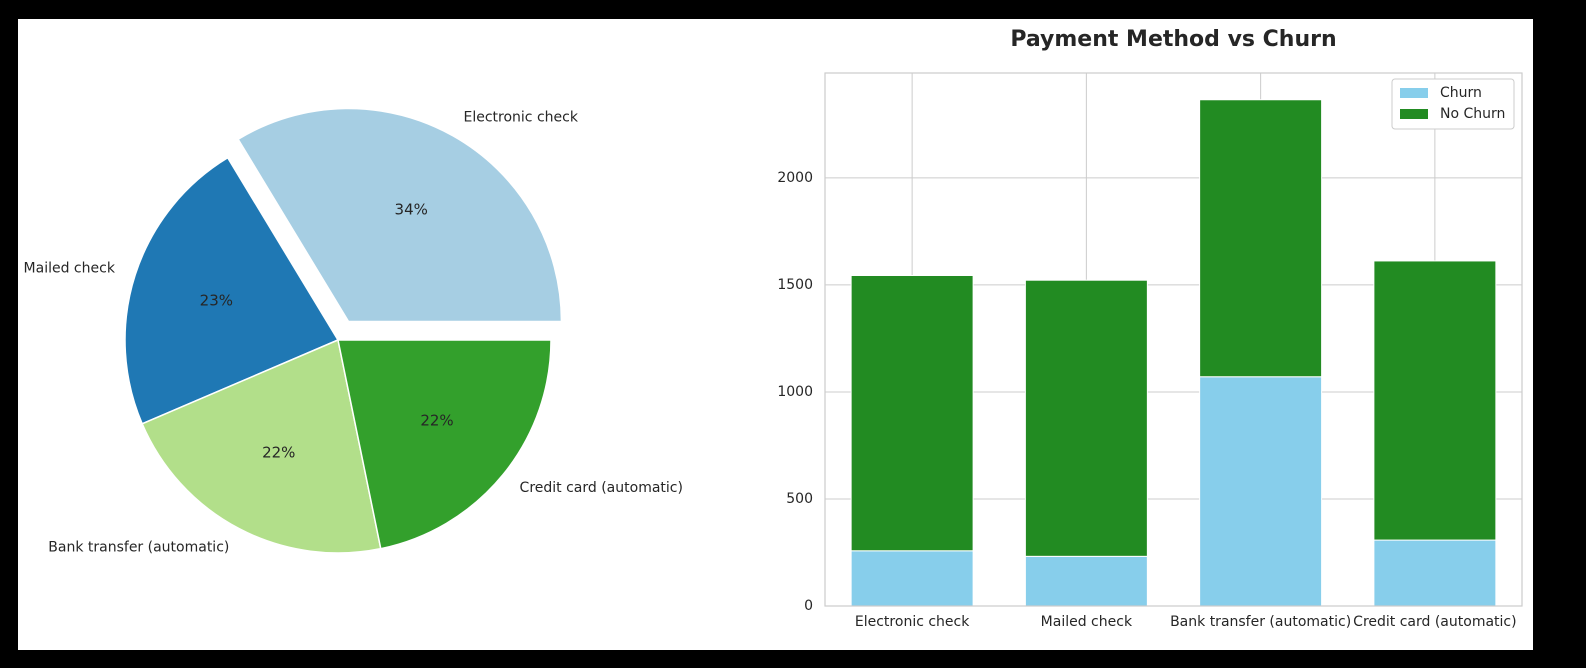 This screenshot has width=1586, height=668. I want to click on legend: Churn No Churn, so click(1453, 104).